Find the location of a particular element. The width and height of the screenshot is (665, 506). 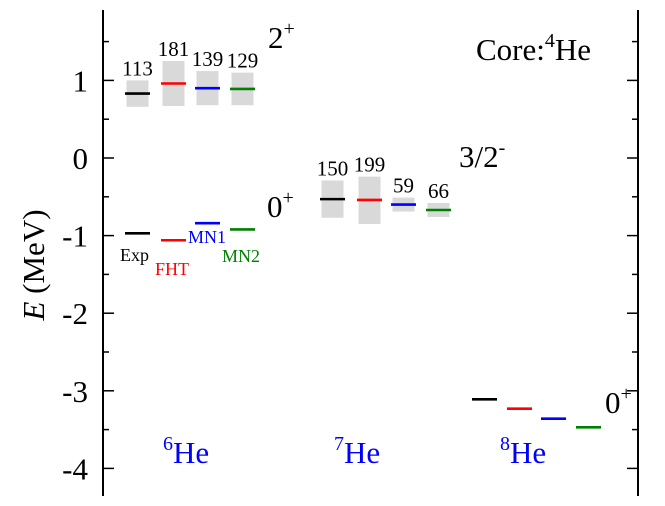

y-tick-label: 1 is located at coordinates (81, 80).